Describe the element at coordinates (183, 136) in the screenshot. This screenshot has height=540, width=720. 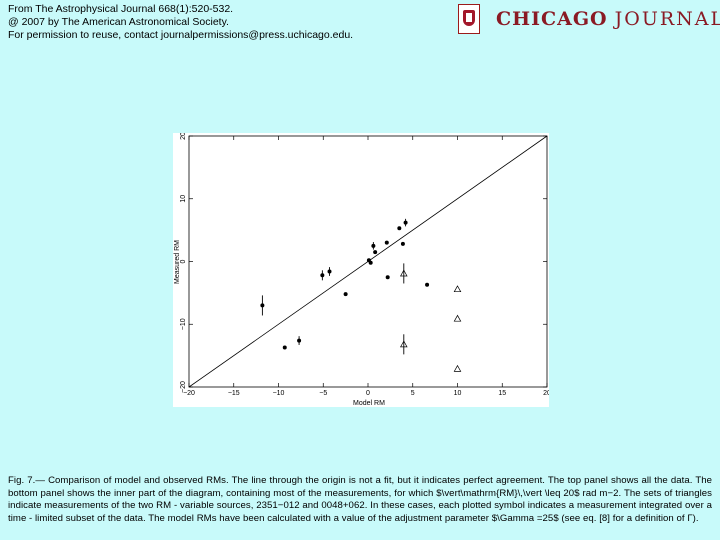
I see `y-tick-label: 20` at that location.